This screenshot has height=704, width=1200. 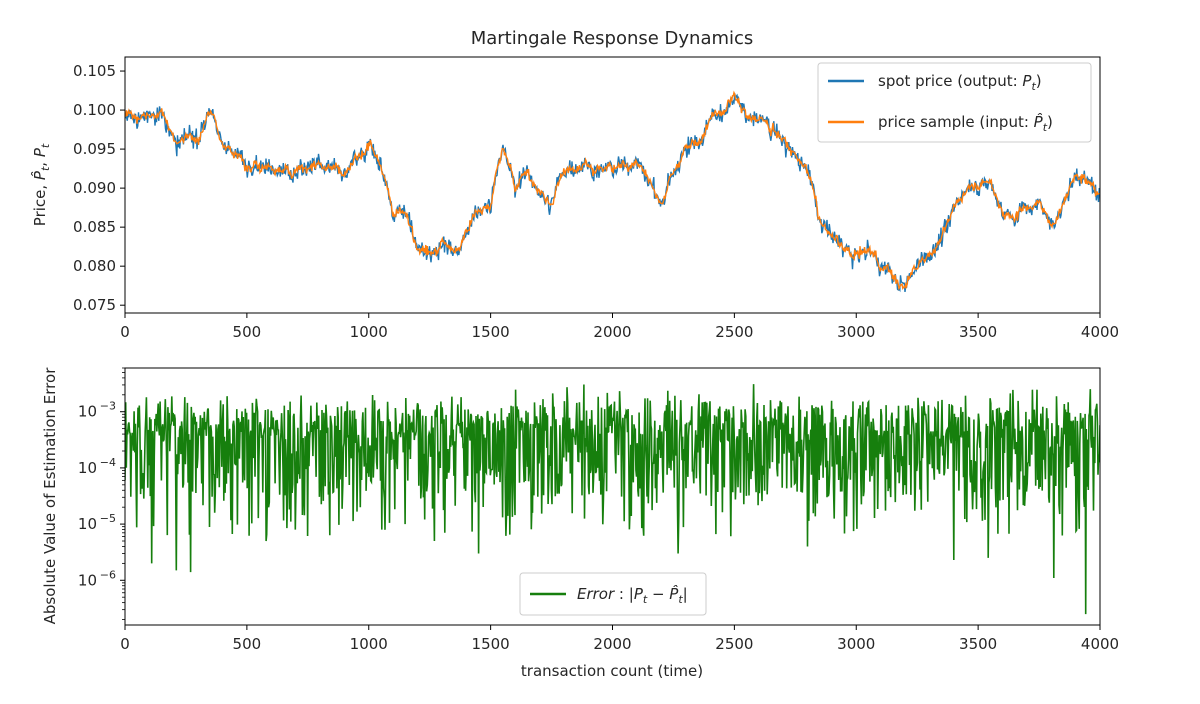 What do you see at coordinates (596, 594) in the screenshot?
I see `text-part: Error` at bounding box center [596, 594].